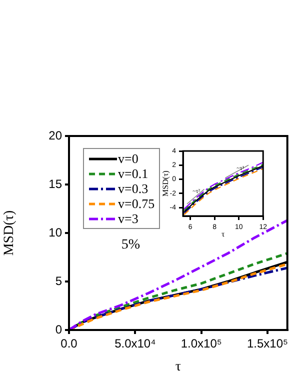 Image resolution: width=291 pixels, height=376 pixels. Describe the element at coordinates (128, 158) in the screenshot. I see `legend-label: v=0` at that location.